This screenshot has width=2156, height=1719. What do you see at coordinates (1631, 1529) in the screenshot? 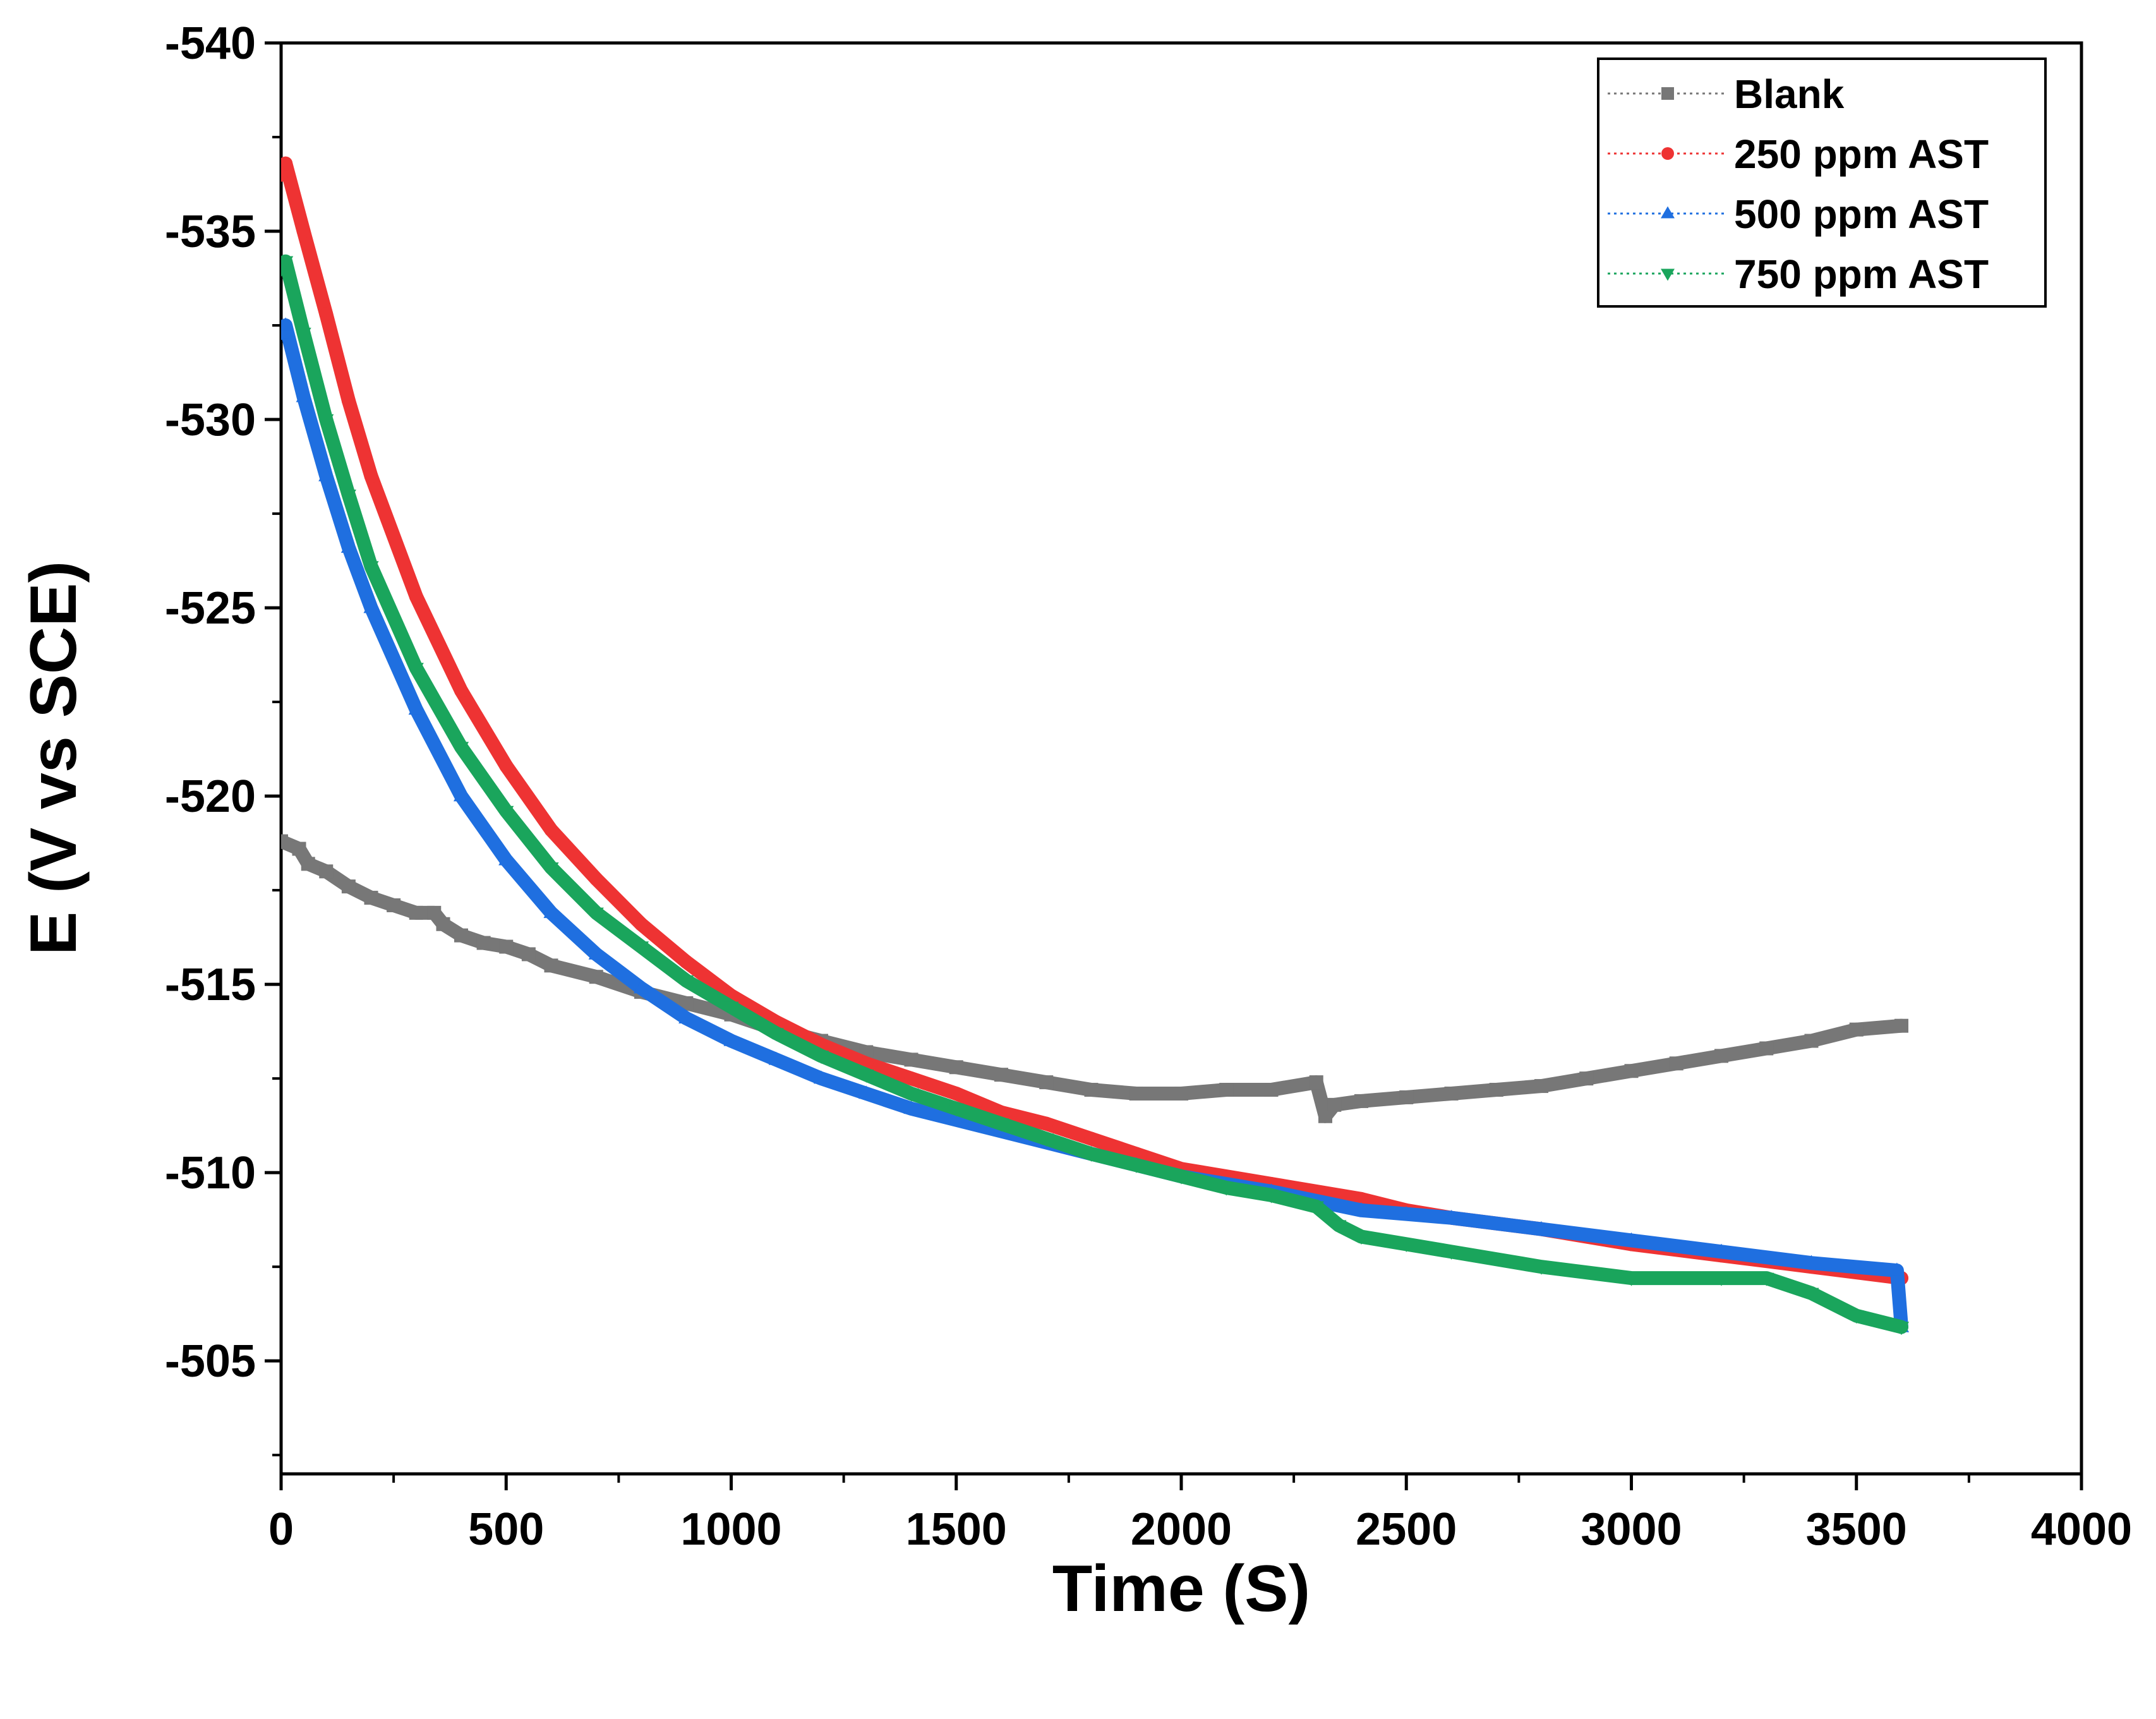
I see `x-tick-label: 3000` at bounding box center [1631, 1529].